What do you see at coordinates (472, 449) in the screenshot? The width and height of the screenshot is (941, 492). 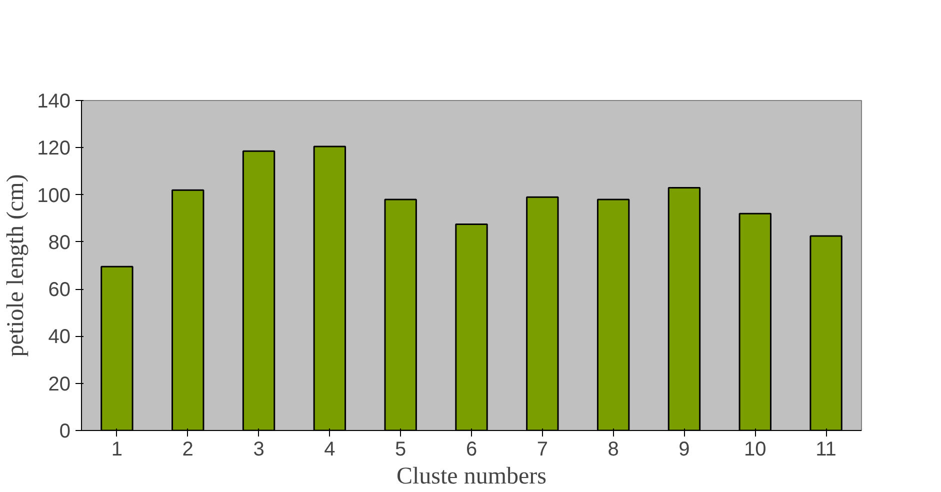 I see `x-tick-label: 6` at bounding box center [472, 449].